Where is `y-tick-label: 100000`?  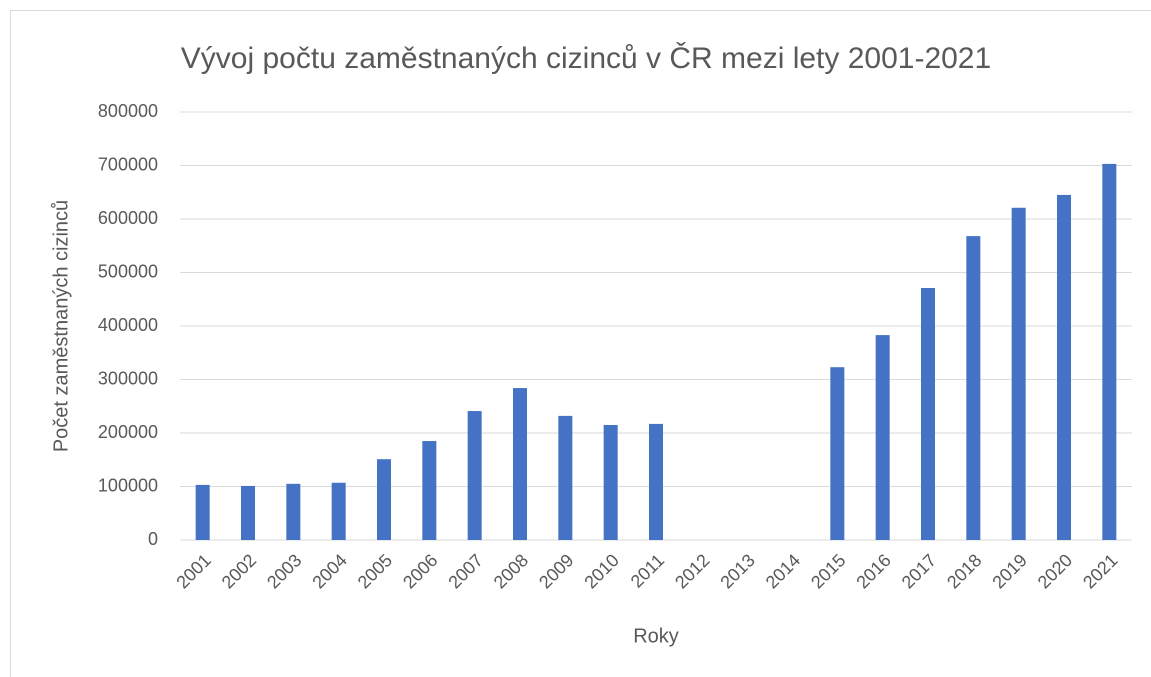
y-tick-label: 100000 is located at coordinates (128, 485).